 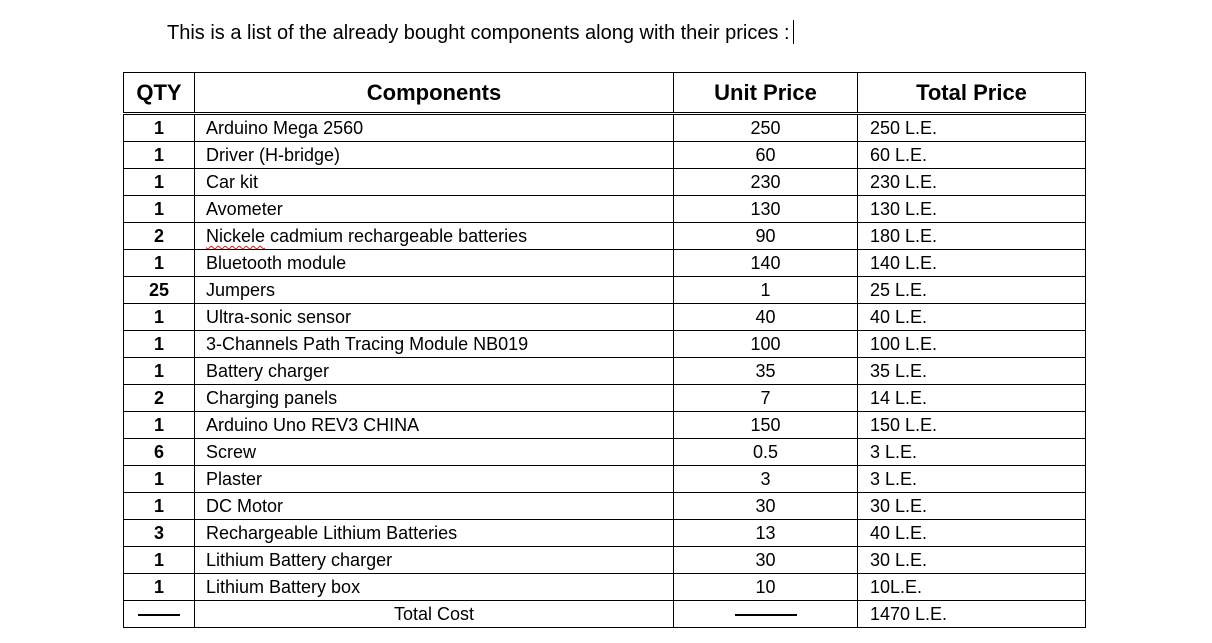 What do you see at coordinates (434, 127) in the screenshot?
I see `component-cell: Arduino Mega 2560` at bounding box center [434, 127].